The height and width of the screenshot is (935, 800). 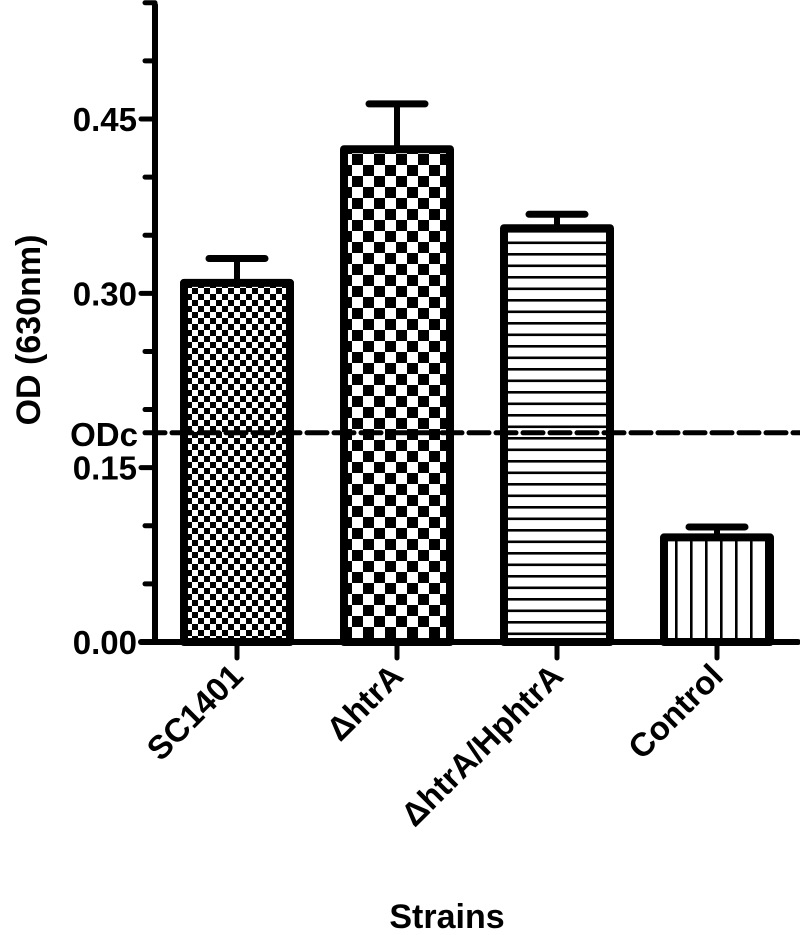 I want to click on x-category-label: SC1401, so click(x=194, y=712).